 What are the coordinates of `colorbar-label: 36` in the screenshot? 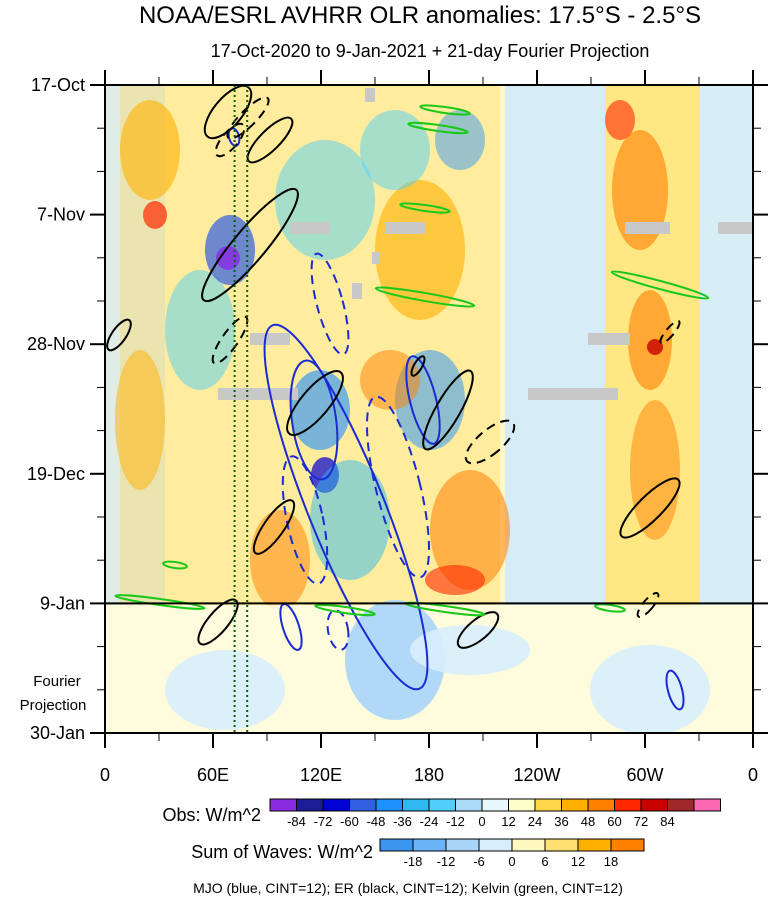 It's located at (561, 821).